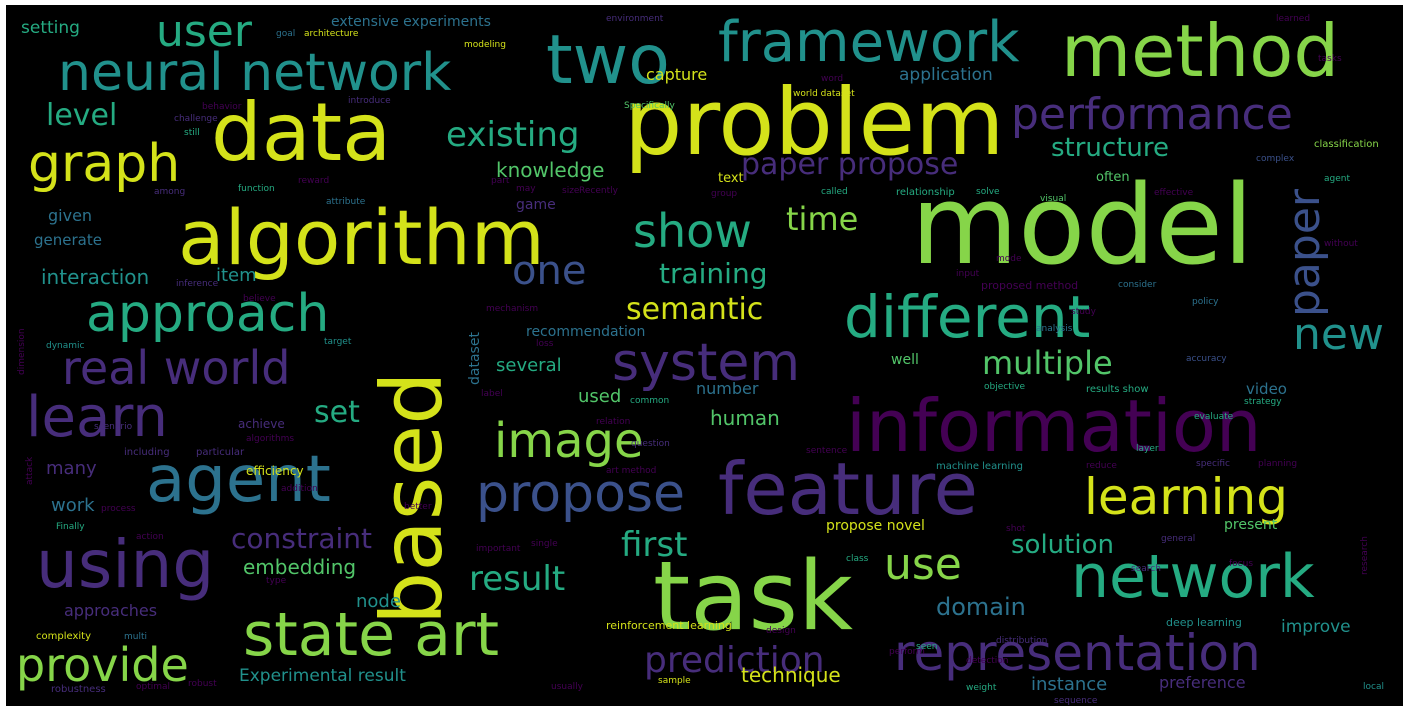  I want to click on word-input: input, so click(968, 274).